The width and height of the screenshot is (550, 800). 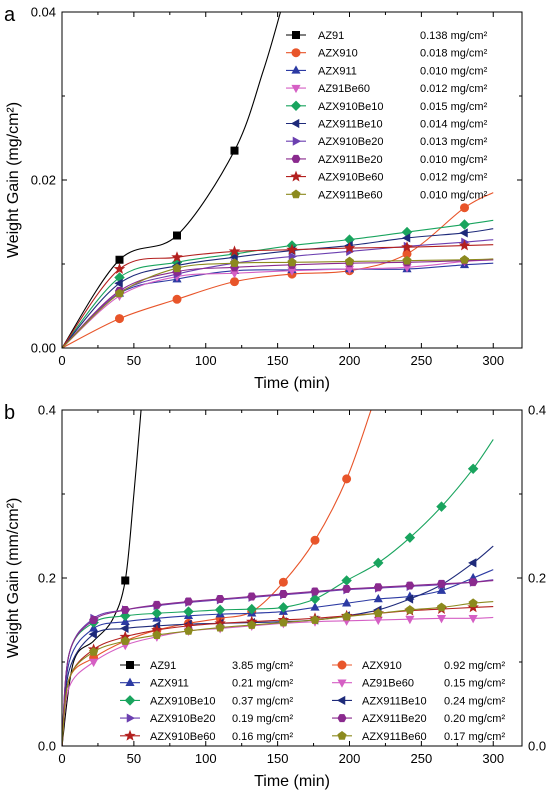 What do you see at coordinates (493, 758) in the screenshot?
I see `x-tick-label: 300` at bounding box center [493, 758].